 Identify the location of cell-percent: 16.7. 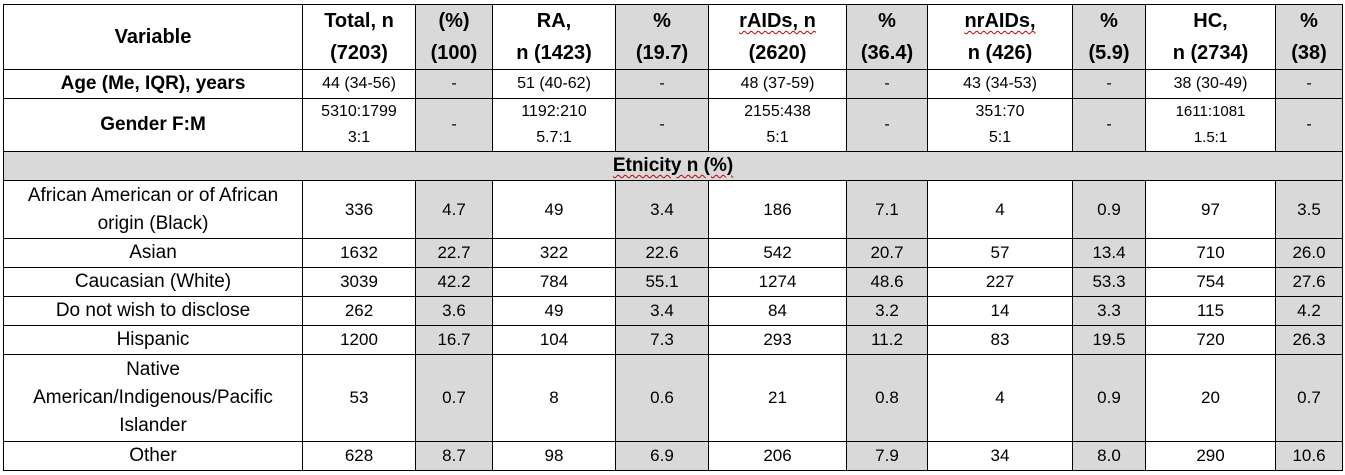
(454, 340).